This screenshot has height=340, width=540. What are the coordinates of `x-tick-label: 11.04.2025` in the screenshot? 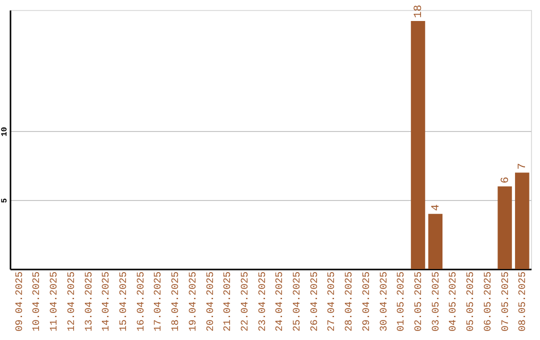 It's located at (55, 302).